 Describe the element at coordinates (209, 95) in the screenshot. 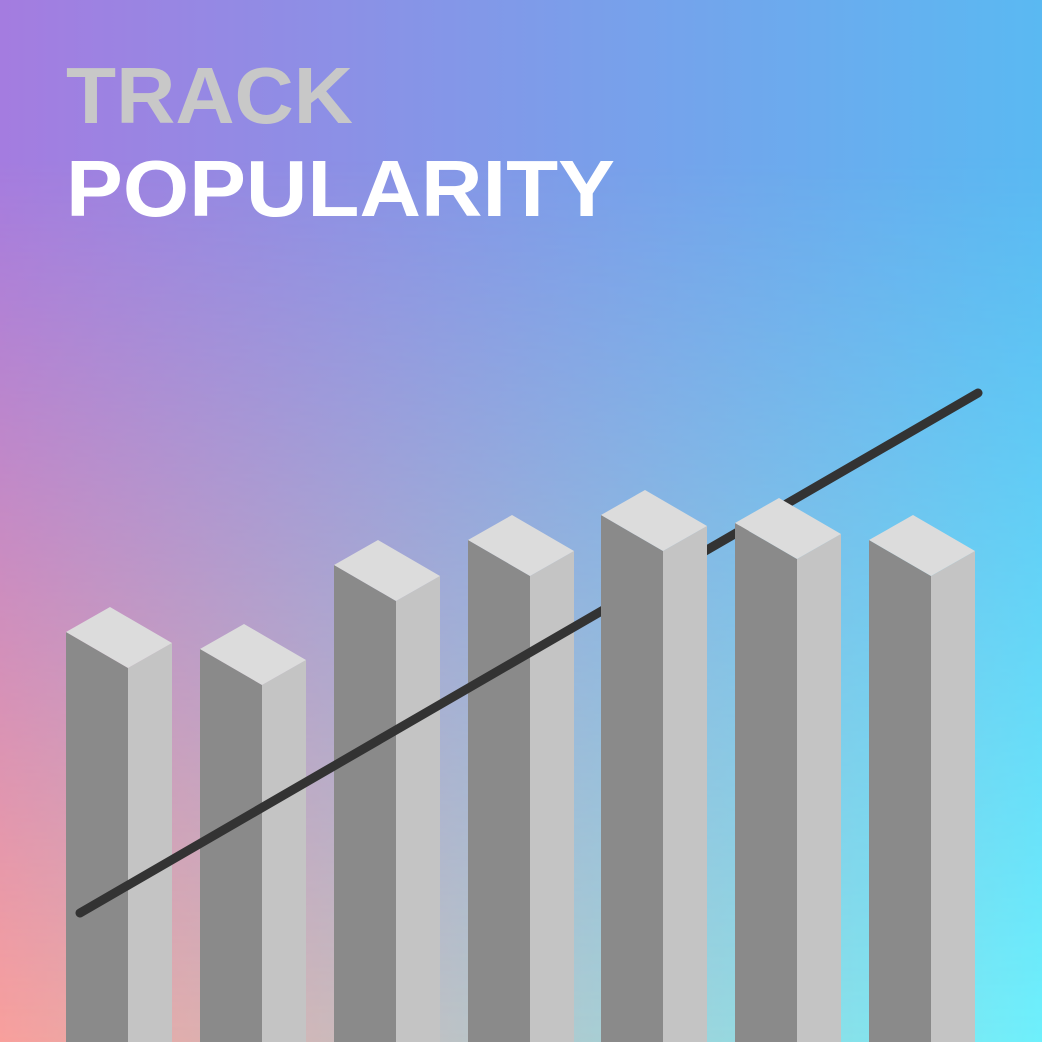

I see `title-line-1: TRACK` at that location.